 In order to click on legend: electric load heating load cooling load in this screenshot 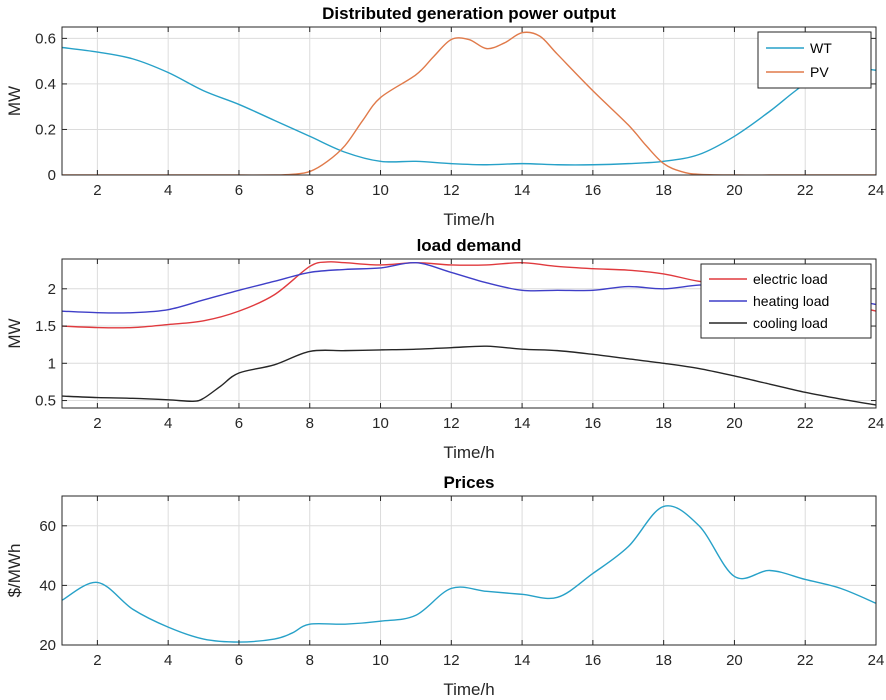, I will do `click(786, 301)`.